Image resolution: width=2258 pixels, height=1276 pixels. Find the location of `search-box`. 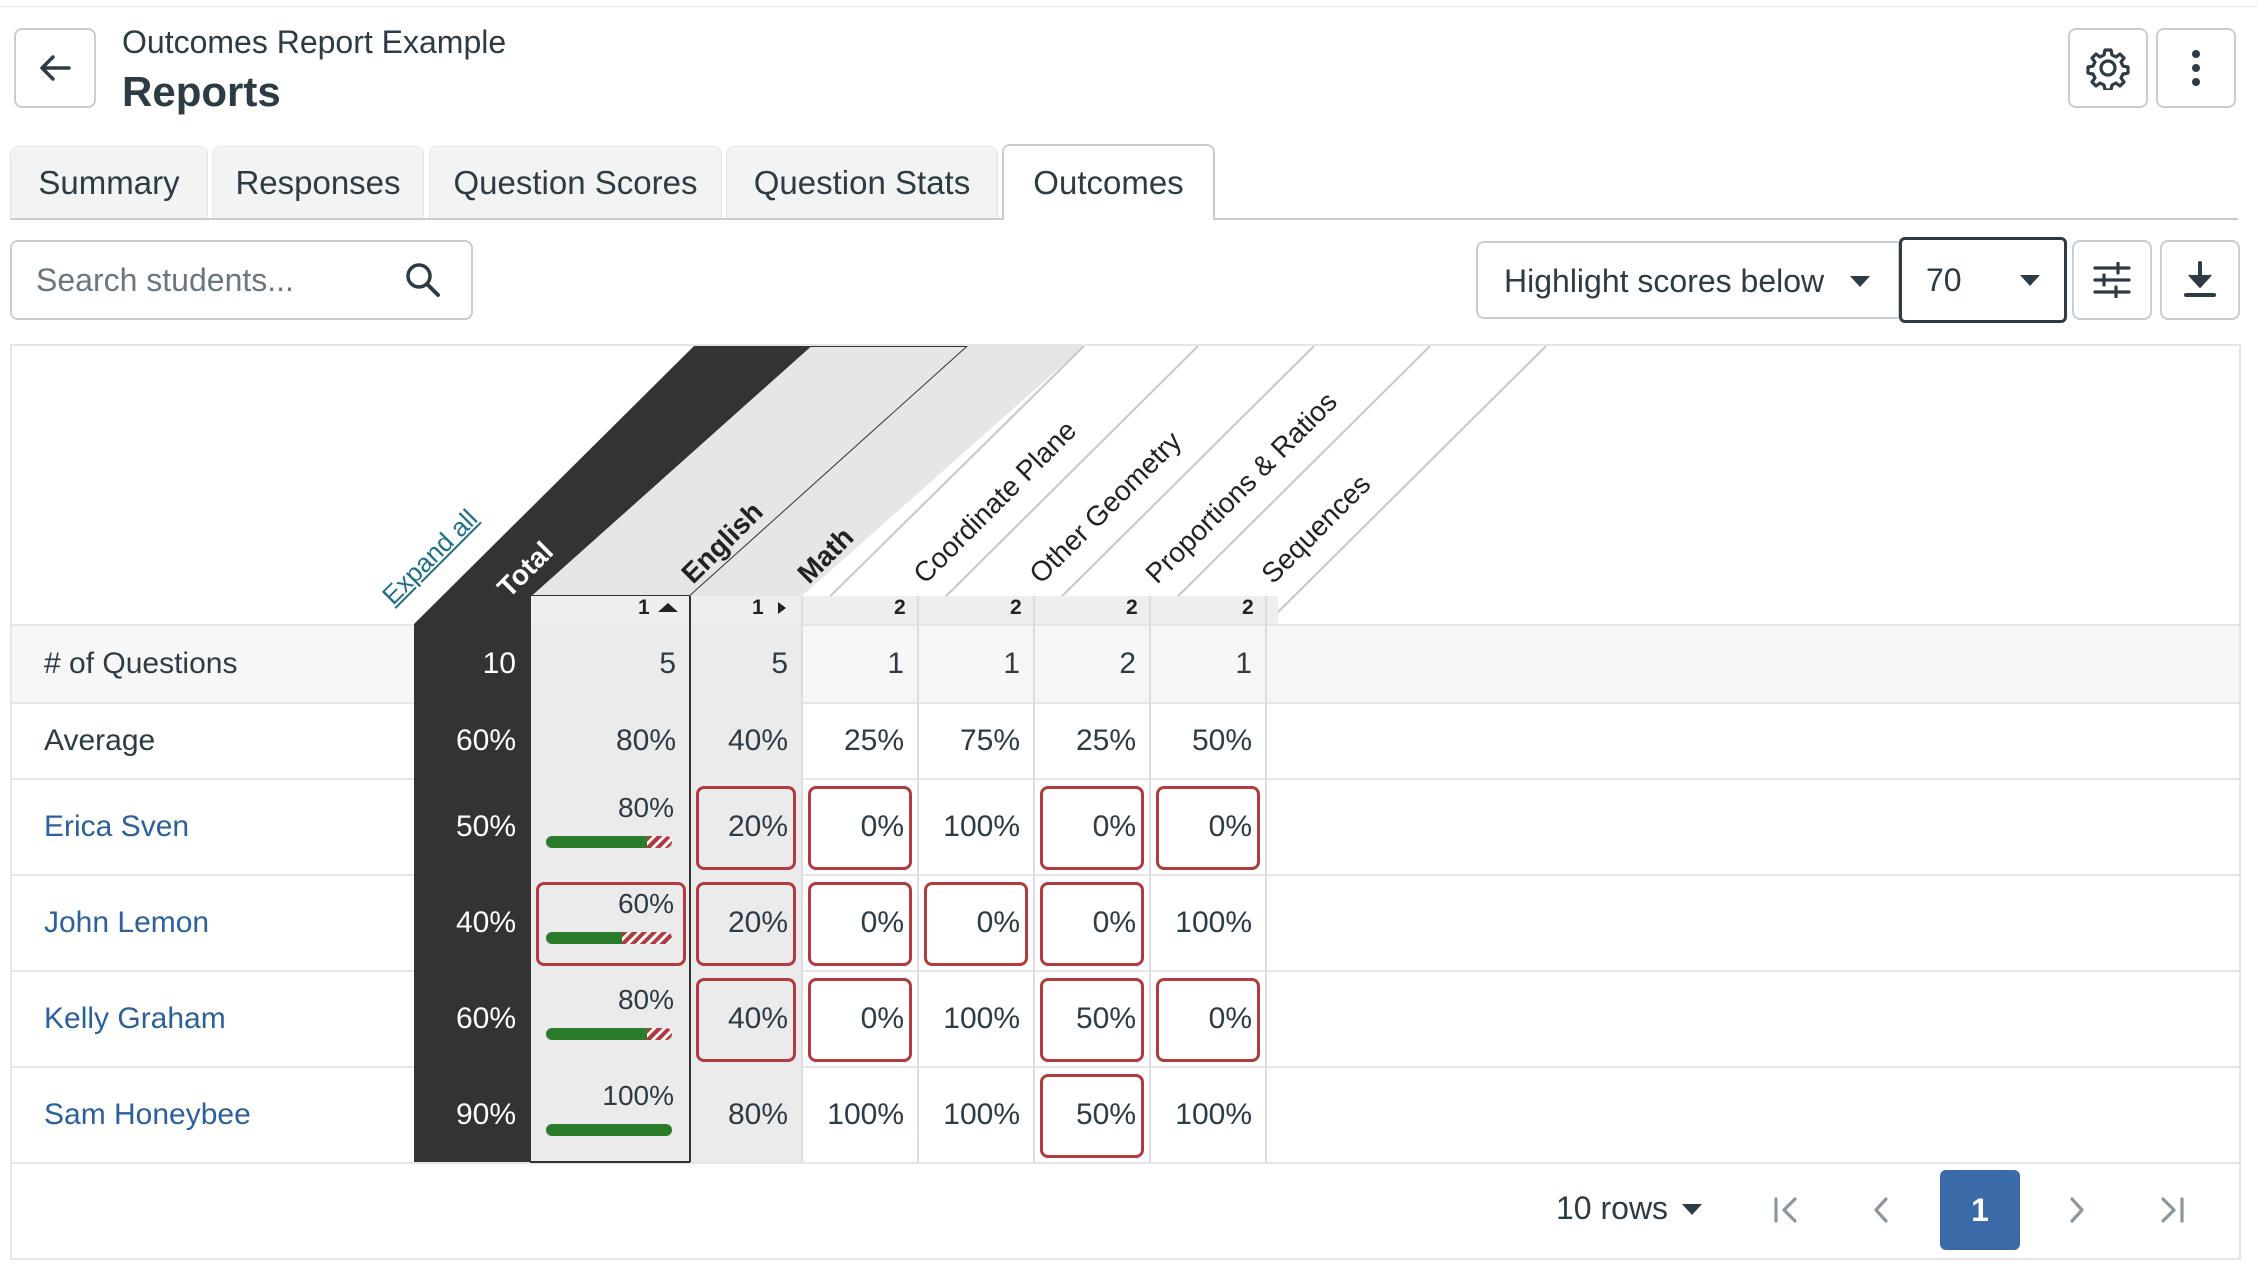

search-box is located at coordinates (241, 280).